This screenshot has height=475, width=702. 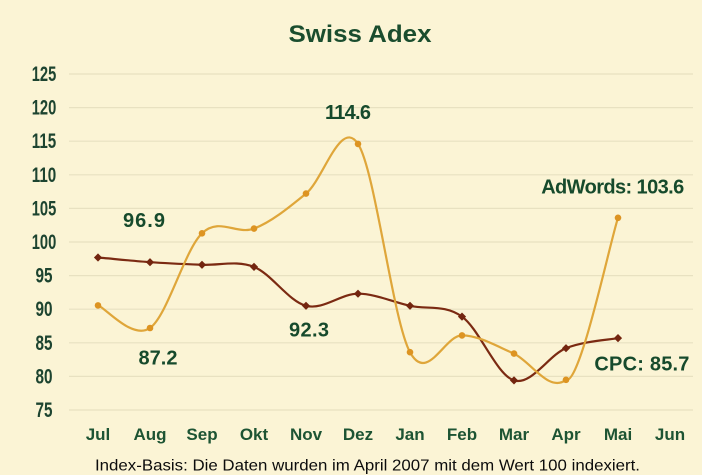 What do you see at coordinates (309, 331) in the screenshot?
I see `svg-text: 92.3` at bounding box center [309, 331].